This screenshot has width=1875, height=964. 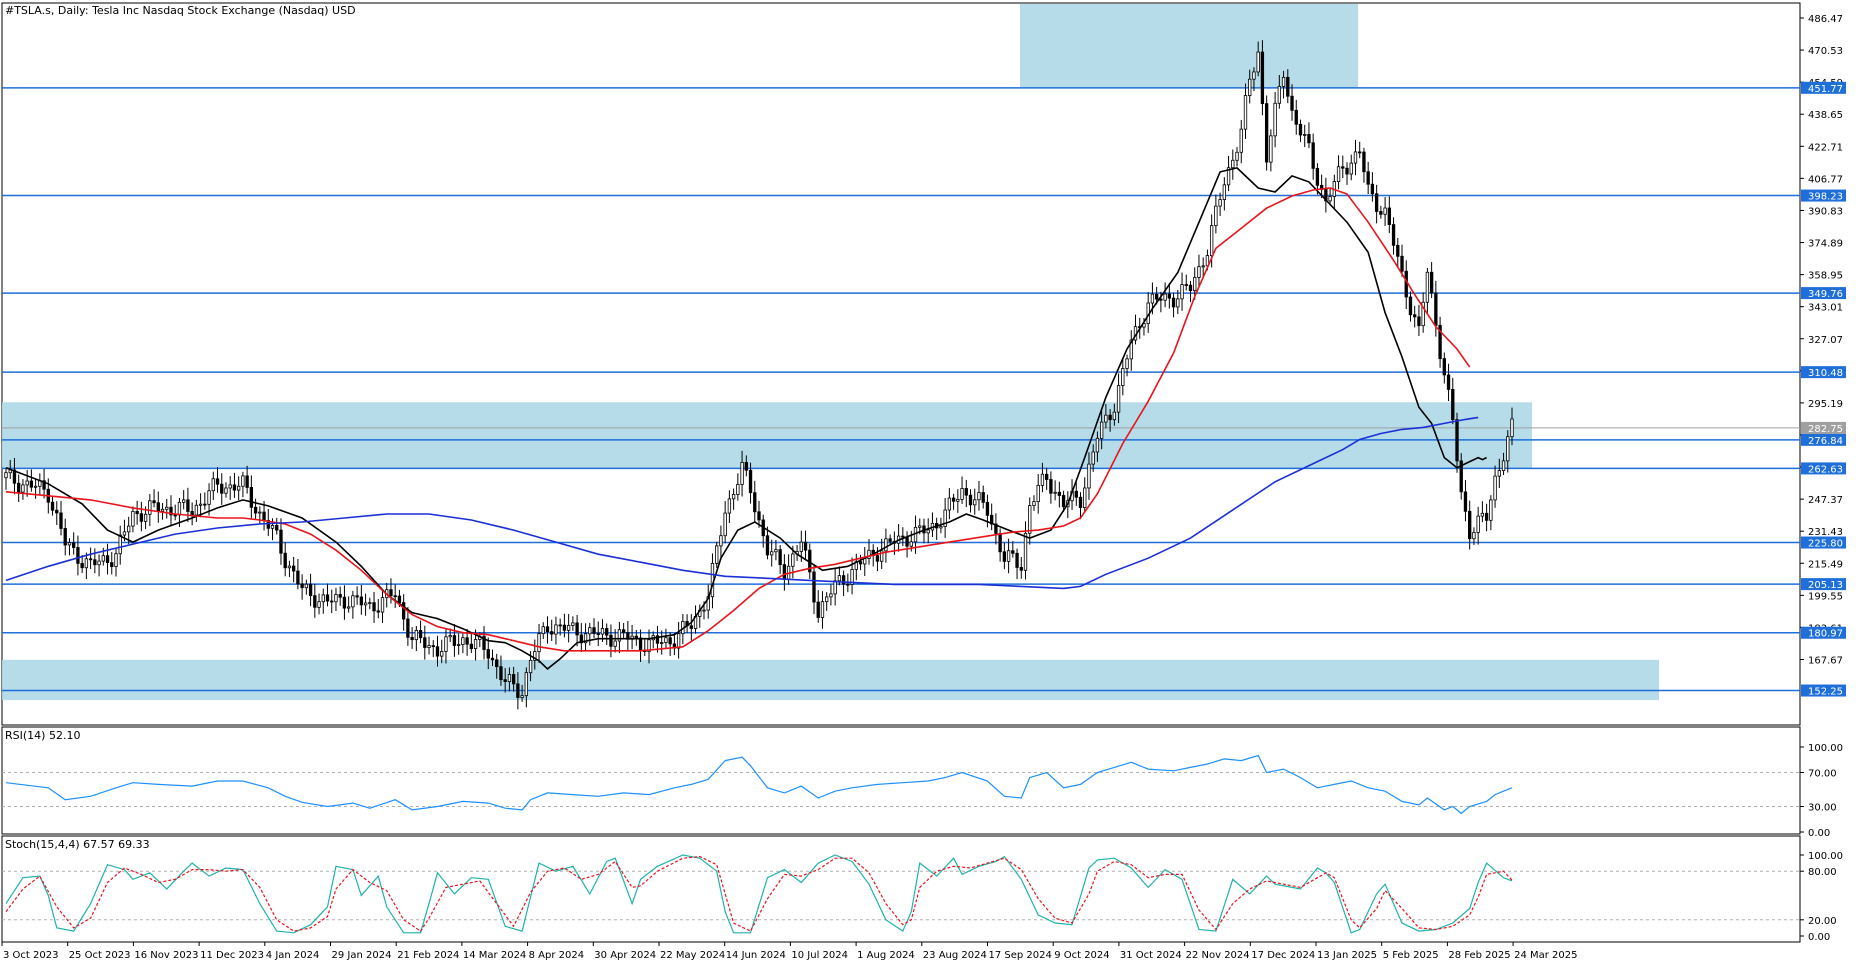 I want to click on y-tick-label: 343.01, so click(x=1825, y=308).